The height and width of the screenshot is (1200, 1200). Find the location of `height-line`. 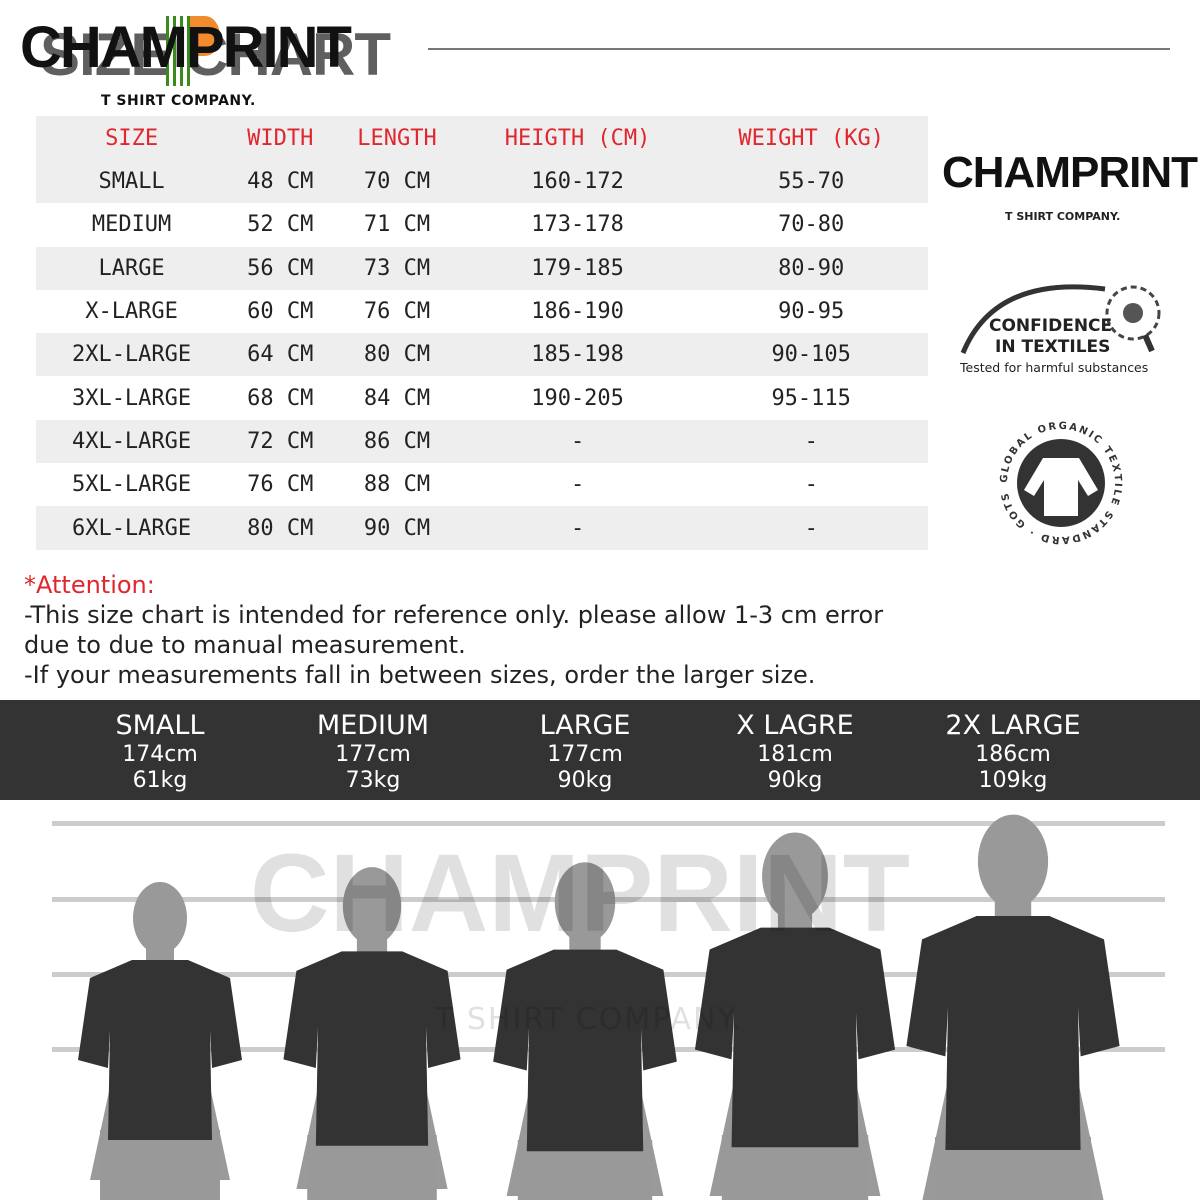

height-line is located at coordinates (608, 823).